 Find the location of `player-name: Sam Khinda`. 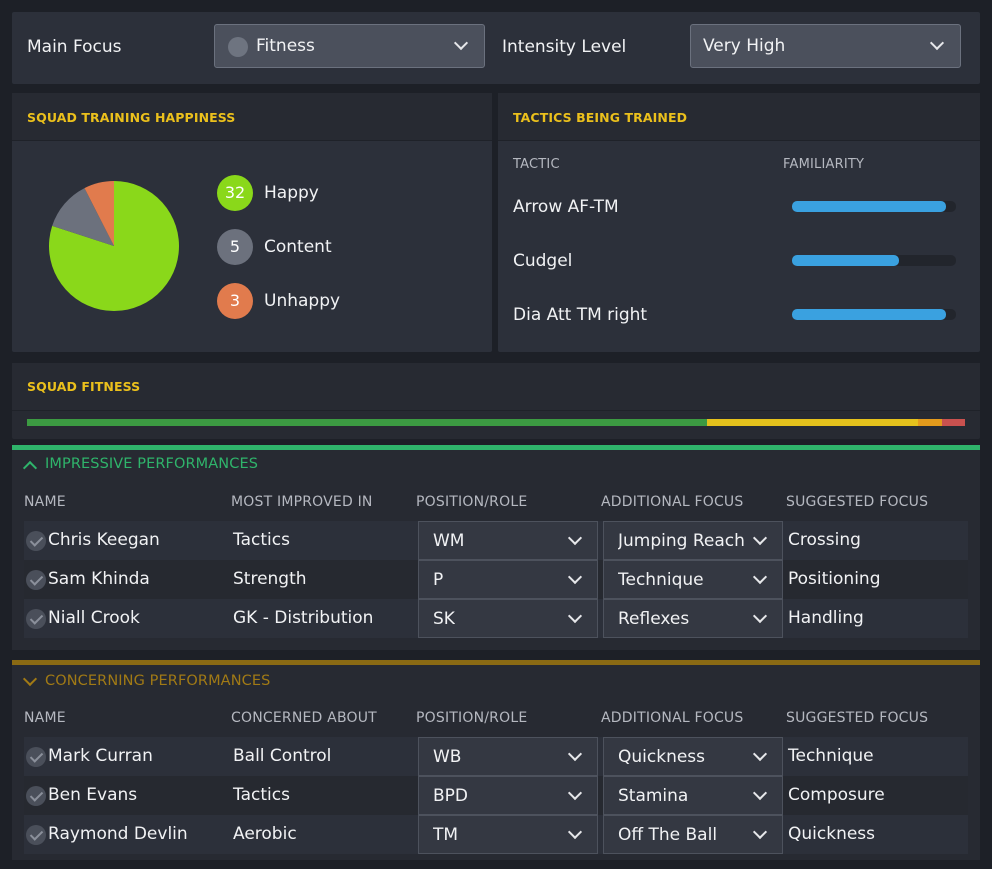

player-name: Sam Khinda is located at coordinates (99, 579).